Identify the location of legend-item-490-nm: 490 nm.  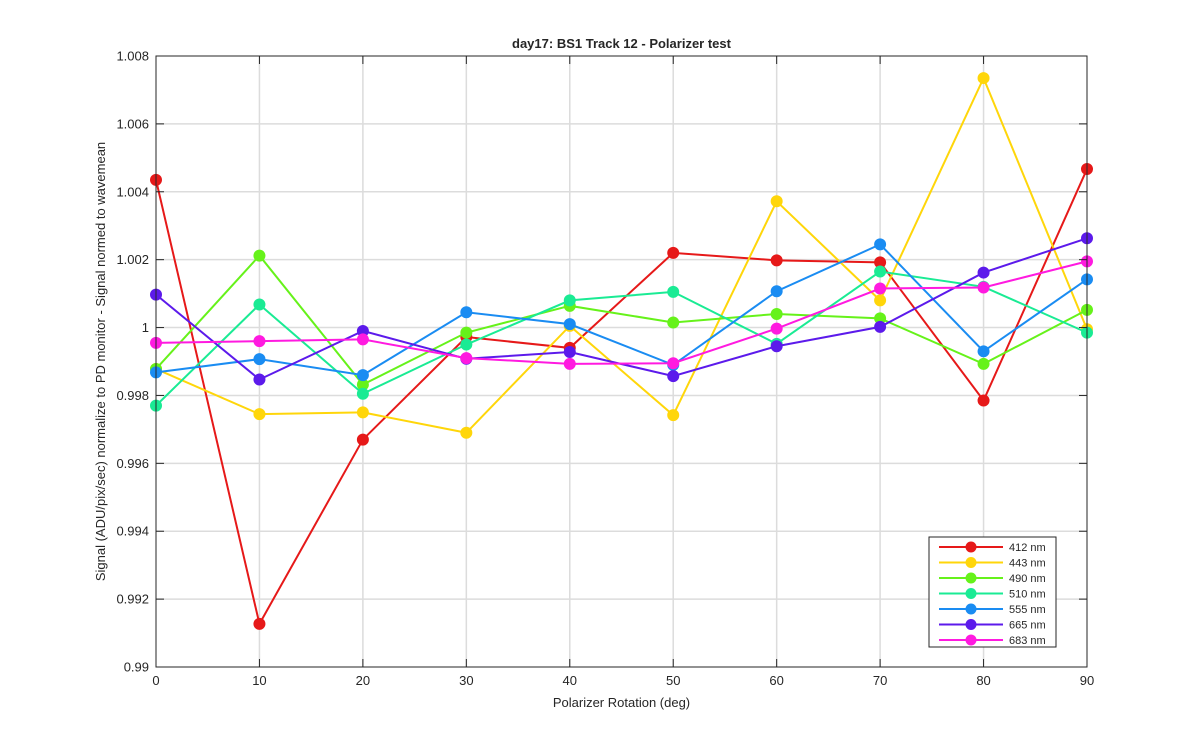
(992, 578).